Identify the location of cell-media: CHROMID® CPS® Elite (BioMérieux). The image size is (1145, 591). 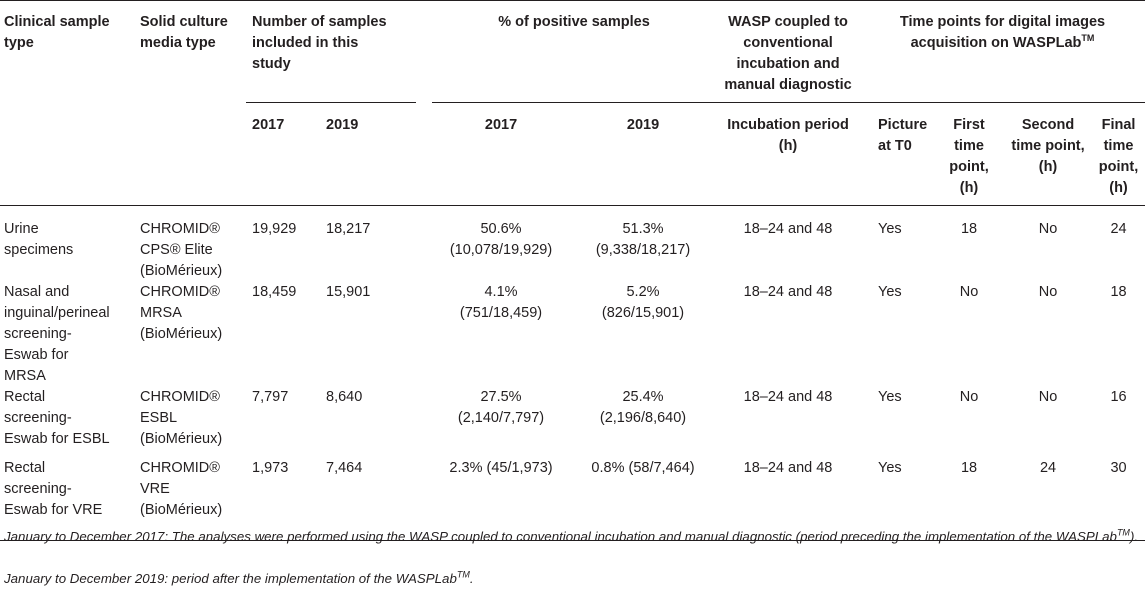
(181, 250).